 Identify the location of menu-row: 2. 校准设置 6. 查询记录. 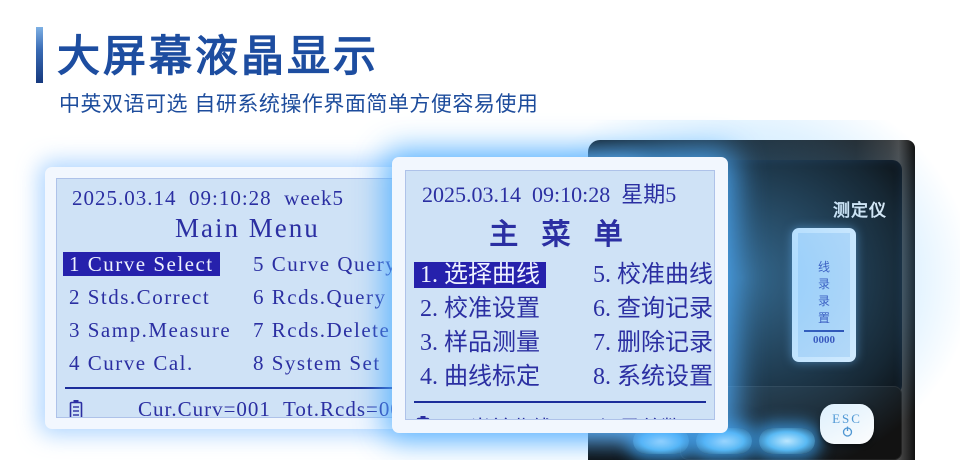
(560, 309).